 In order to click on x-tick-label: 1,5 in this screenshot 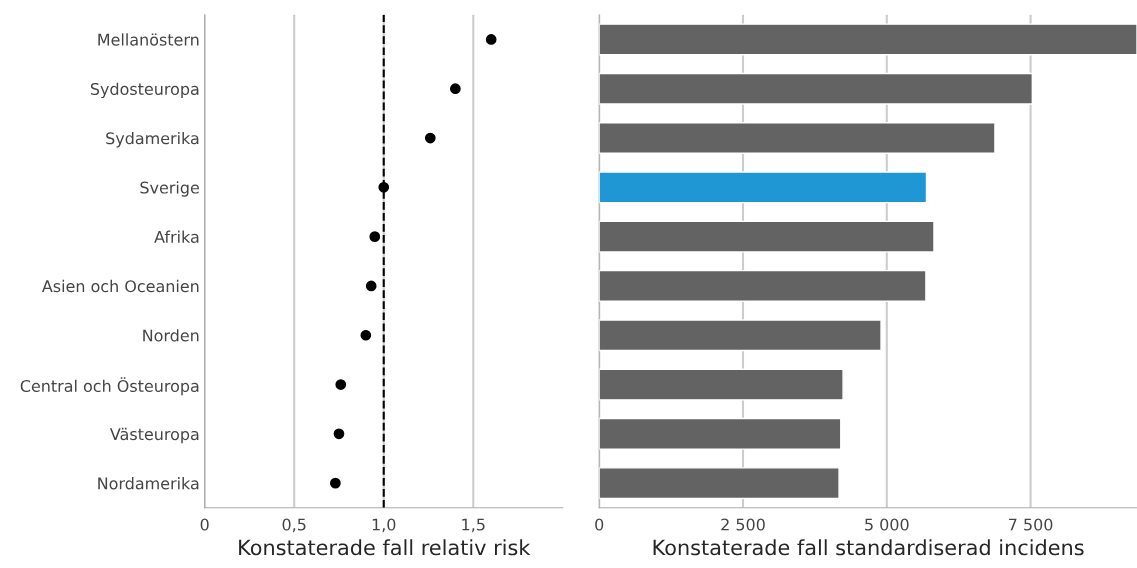, I will do `click(473, 525)`.